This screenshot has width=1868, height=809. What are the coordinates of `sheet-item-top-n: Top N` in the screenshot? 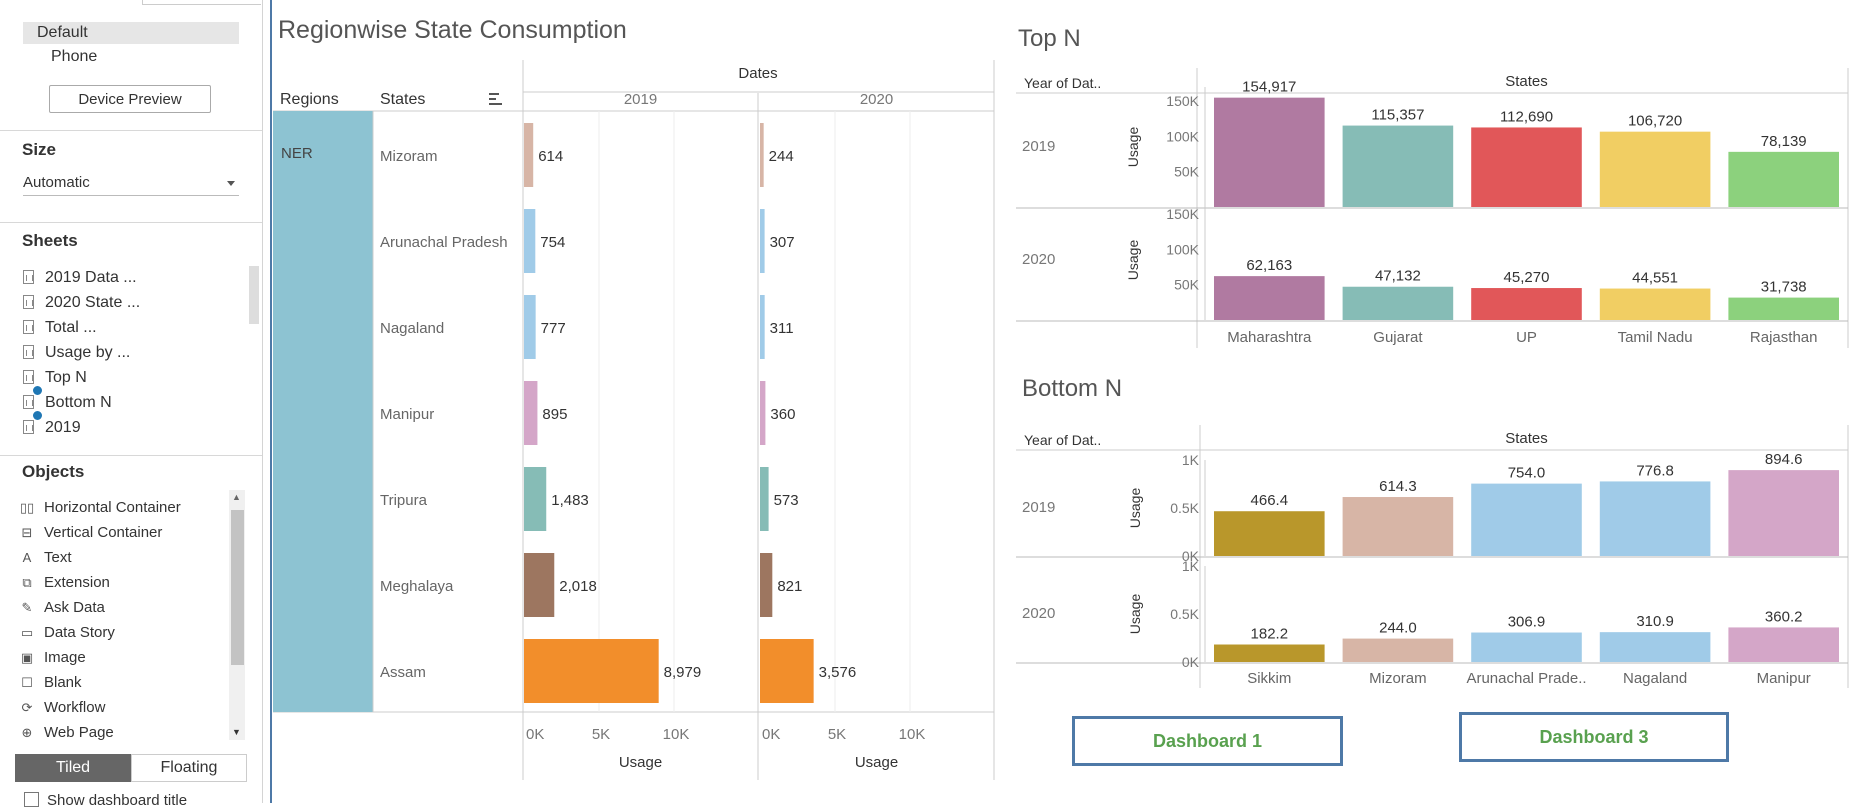 It's located at (55, 381).